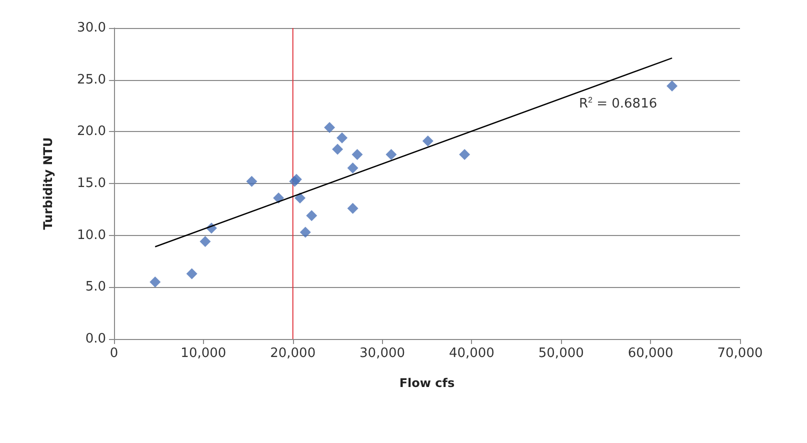 This screenshot has height=443, width=807. I want to click on y-tick-label: 15.0, so click(91, 183).